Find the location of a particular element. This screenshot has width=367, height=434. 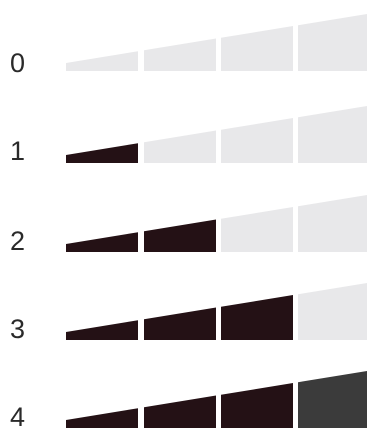

level-label-0: 0 is located at coordinates (17, 63).